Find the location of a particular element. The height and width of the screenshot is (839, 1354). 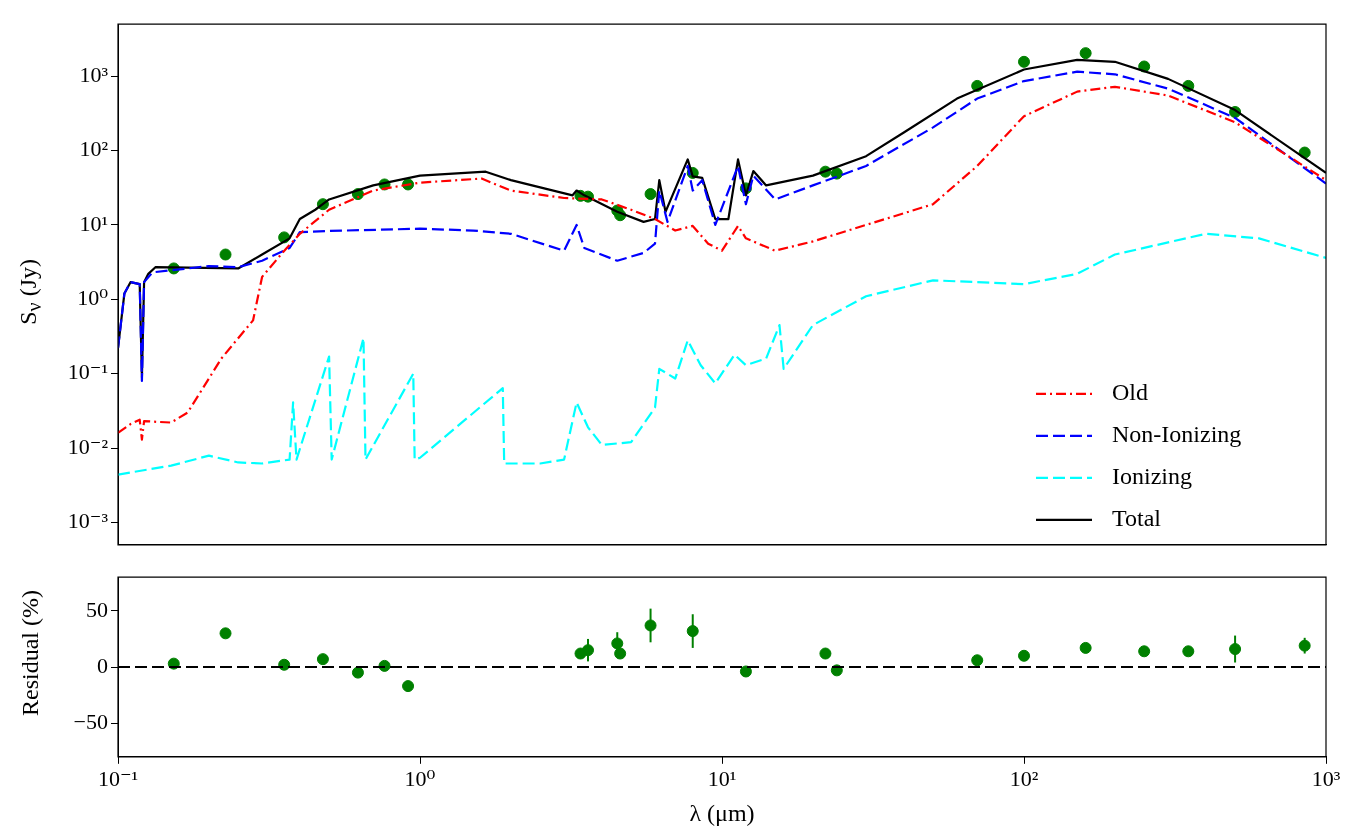

x-tick-label: 10² is located at coordinates (1024, 778).